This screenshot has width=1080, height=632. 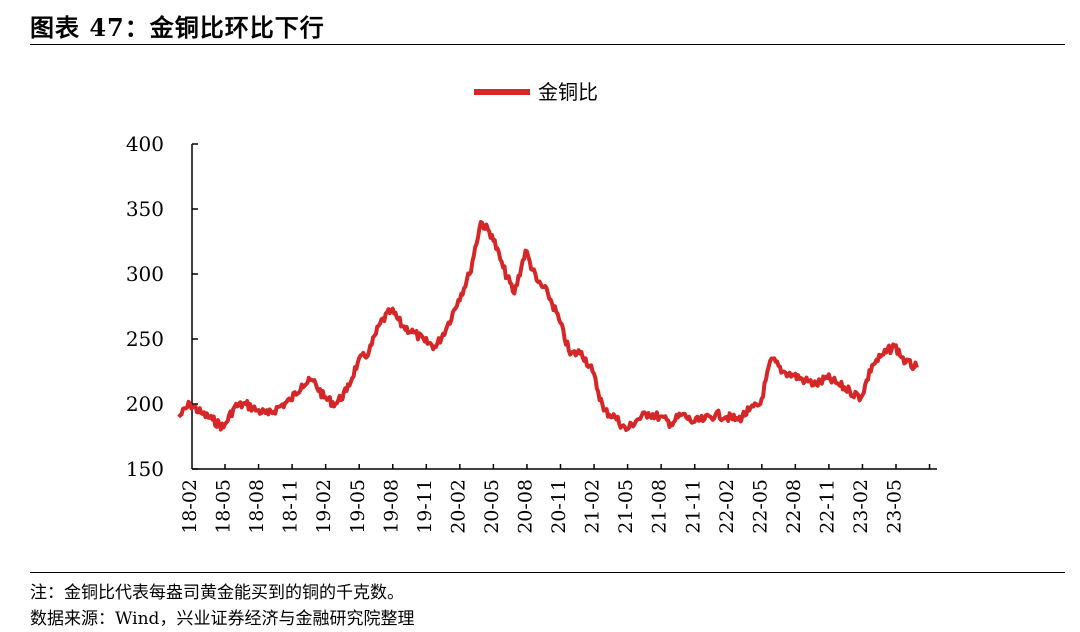 I want to click on chart-note: 注：金铜比代表每盎司黄金能买到的铜的千克数。, so click(x=217, y=593).